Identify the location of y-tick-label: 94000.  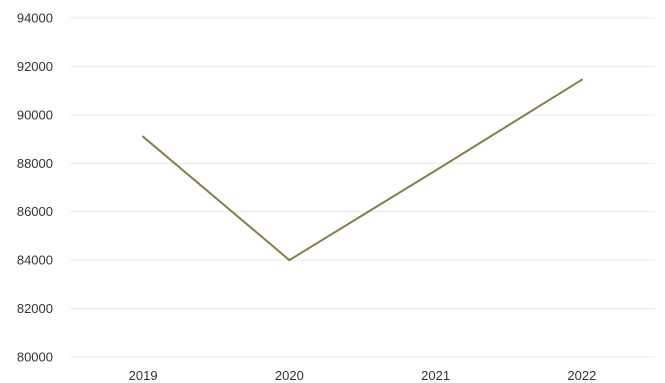
(35, 18).